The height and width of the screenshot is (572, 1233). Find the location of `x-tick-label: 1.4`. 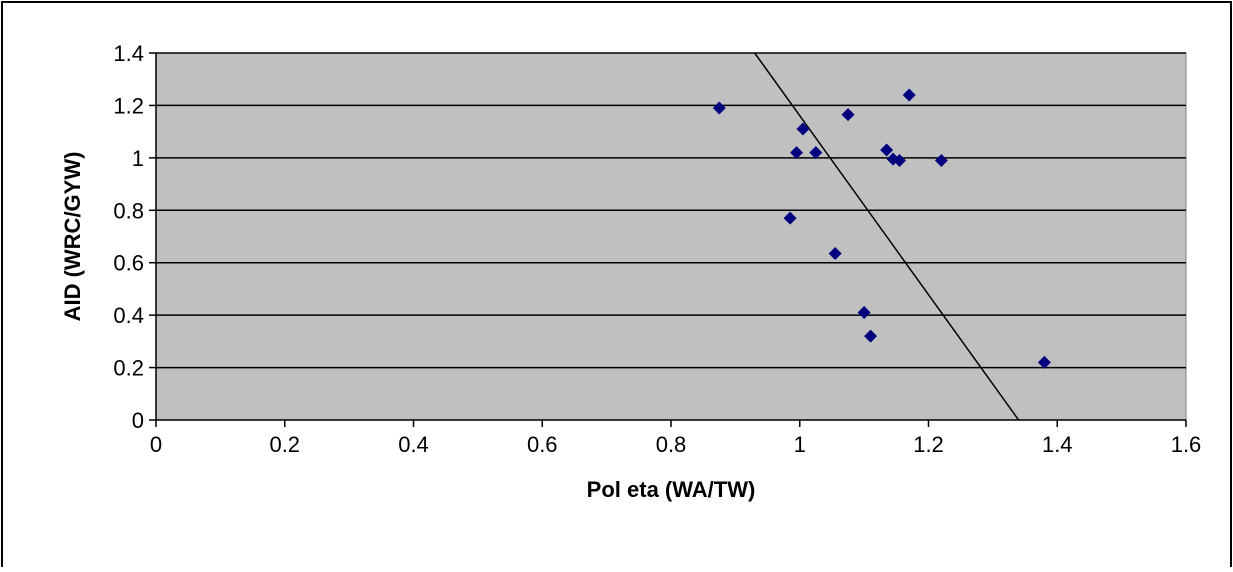

x-tick-label: 1.4 is located at coordinates (1057, 444).